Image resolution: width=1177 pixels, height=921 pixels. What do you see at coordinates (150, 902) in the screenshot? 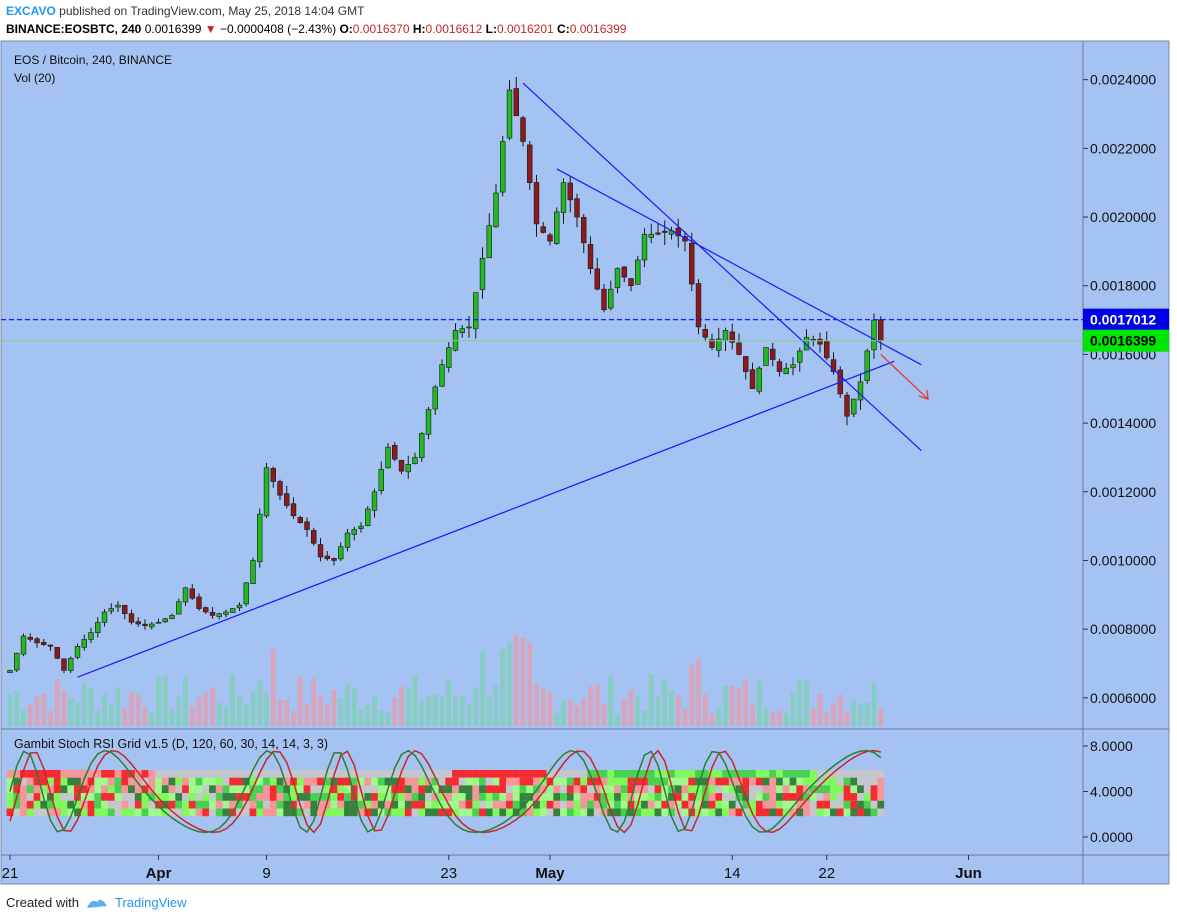
I see `tradingview-link: TradingView` at bounding box center [150, 902].